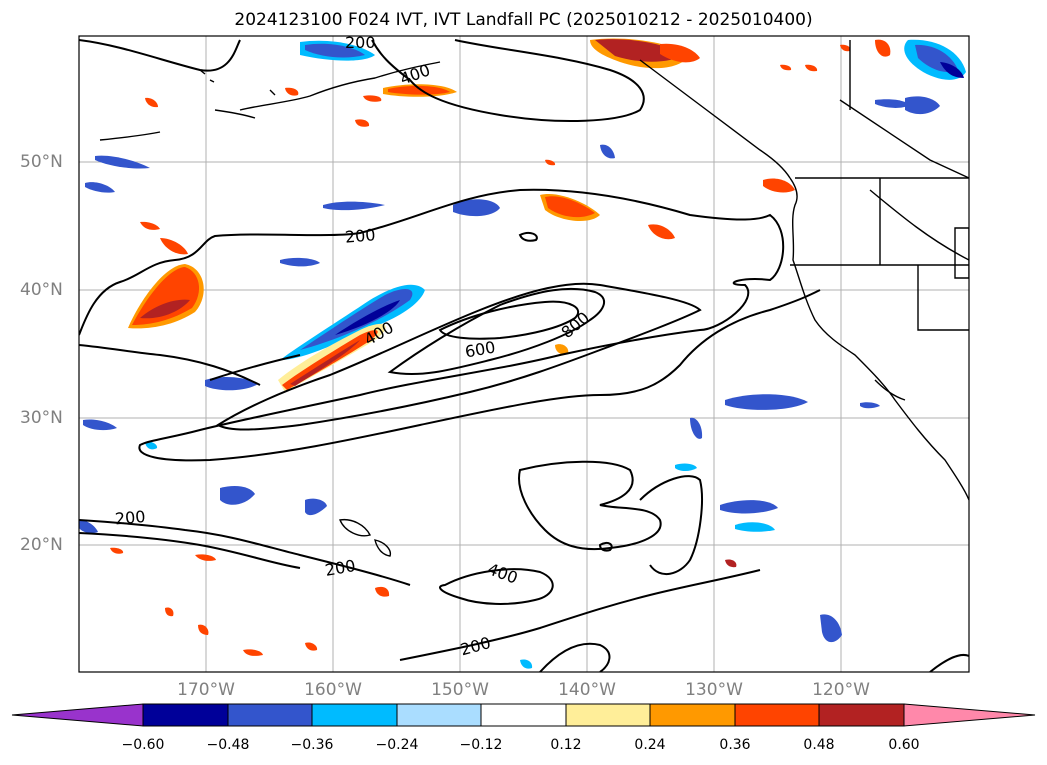 The height and width of the screenshot is (765, 1047). Describe the element at coordinates (41, 418) in the screenshot. I see `lat-label: 30°N` at that location.